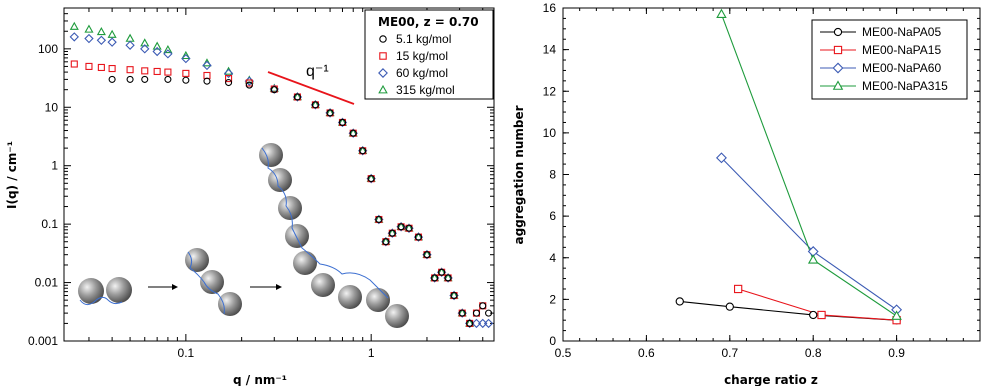  I want to click on y-tick-label: 16, so click(550, 8).